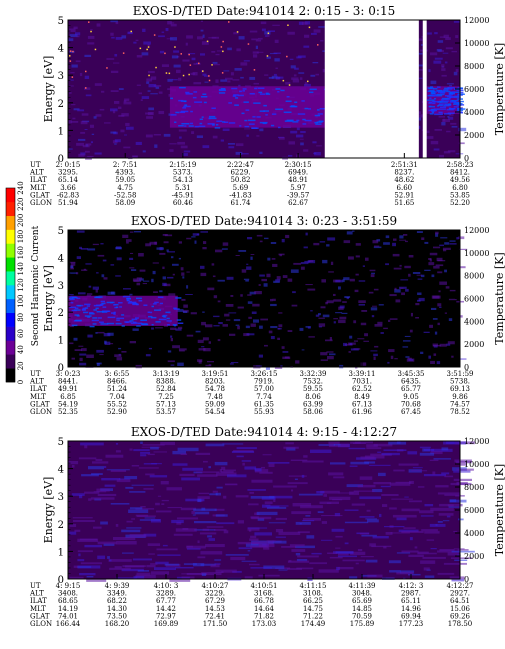  I want to click on table-cell: 63.99, so click(313, 404).